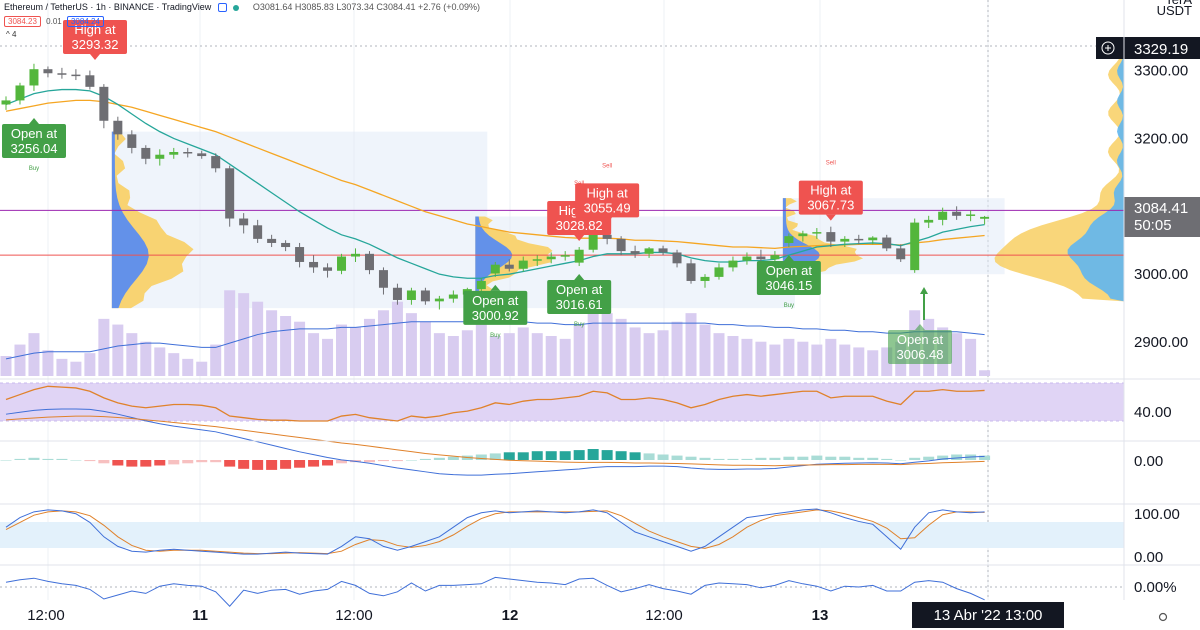 The image size is (1200, 630). I want to click on add-alert-plus, so click(1108, 48).